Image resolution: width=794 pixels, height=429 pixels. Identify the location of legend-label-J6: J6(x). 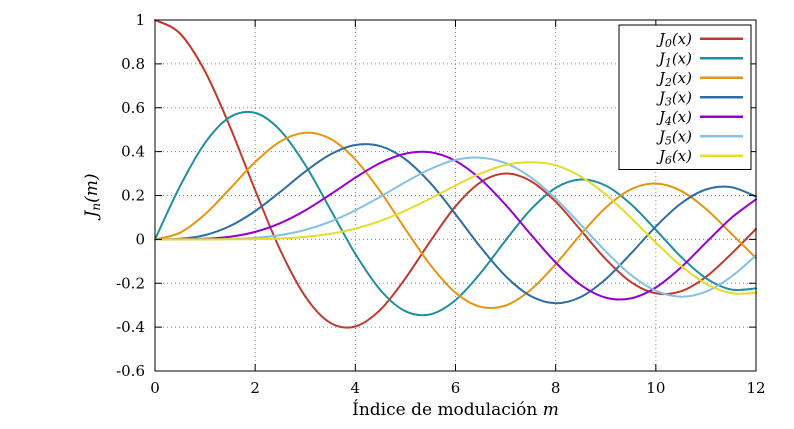
(674, 157).